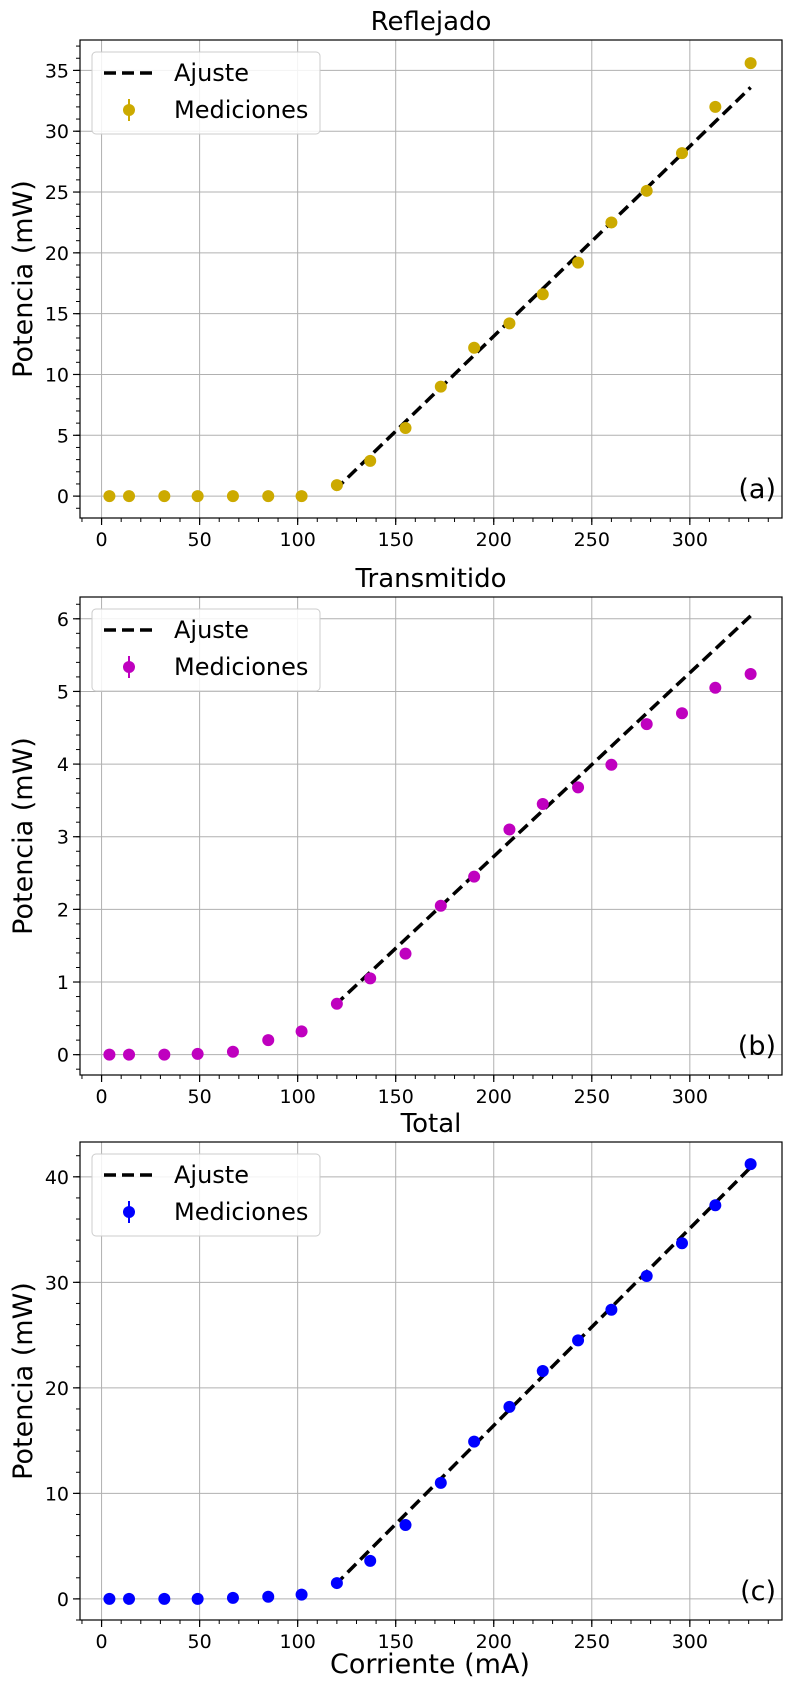  Describe the element at coordinates (430, 579) in the screenshot. I see `chart-title: Transmitido` at that location.